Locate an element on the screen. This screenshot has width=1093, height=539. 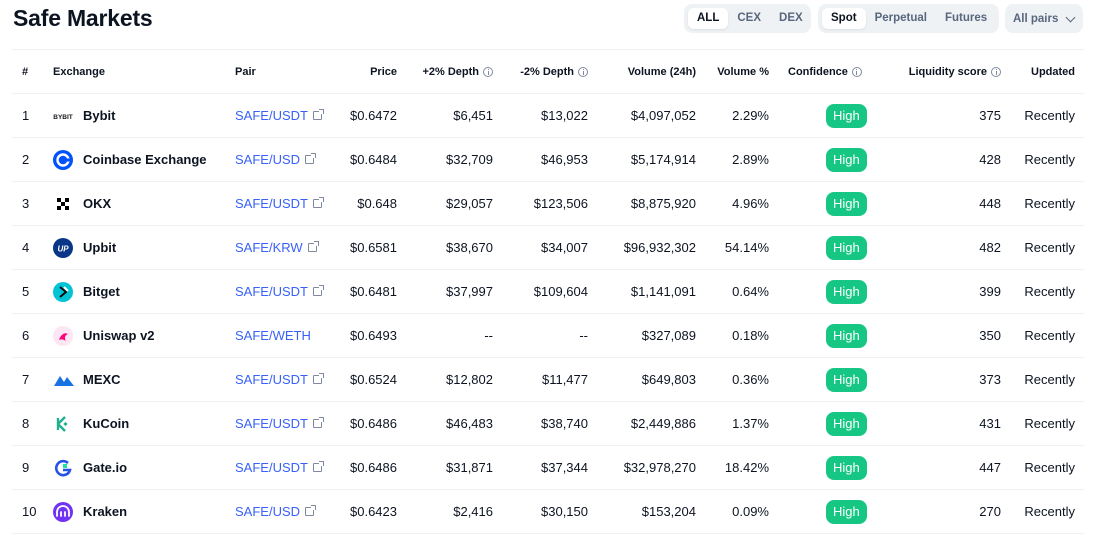
header-confidence: Confidence is located at coordinates (825, 71).